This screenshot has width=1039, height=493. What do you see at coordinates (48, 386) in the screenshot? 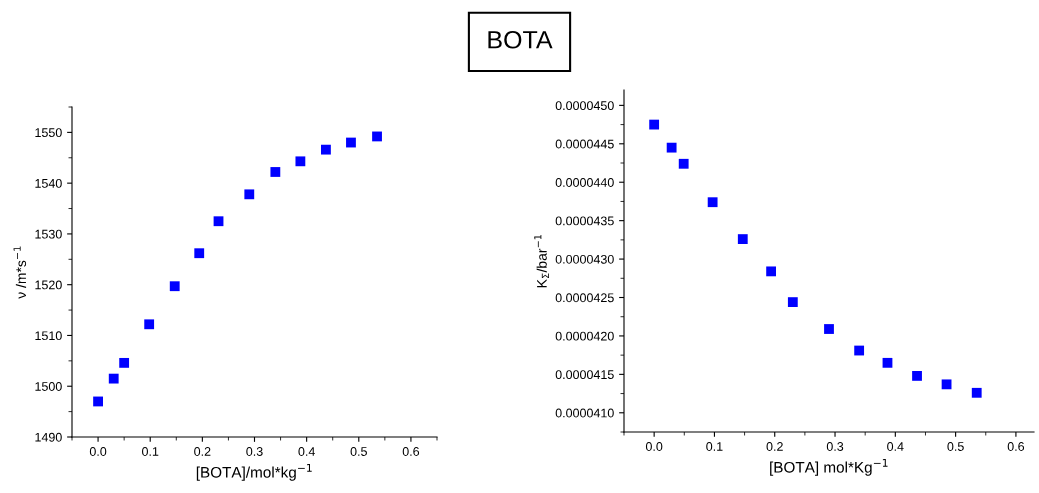
I see `y-tick-label: 1500` at bounding box center [48, 386].